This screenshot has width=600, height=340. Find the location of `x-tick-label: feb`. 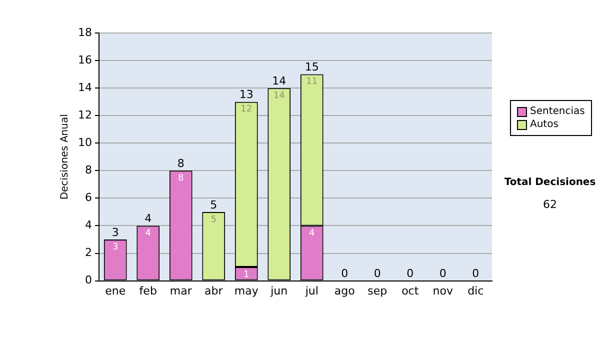

x-tick-label: feb is located at coordinates (148, 291).